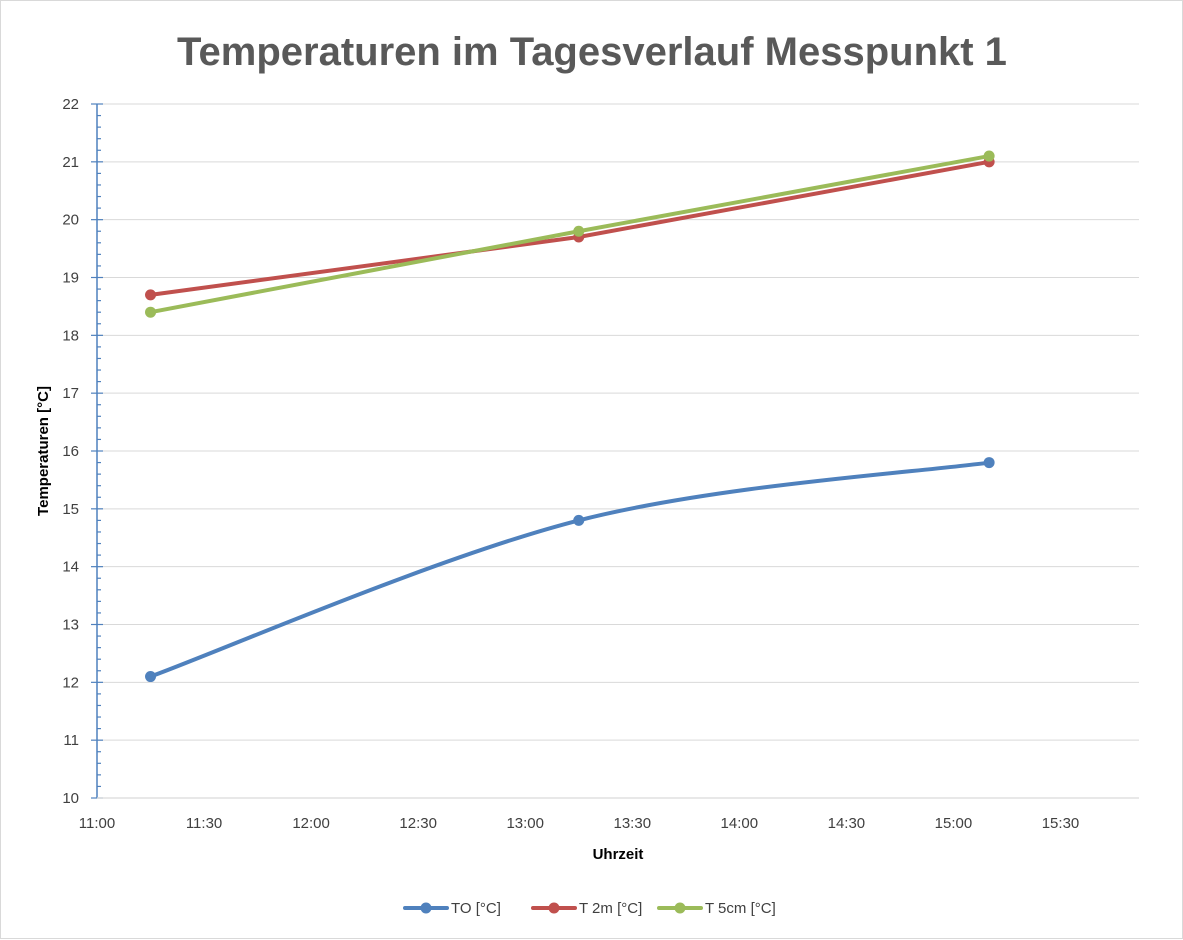  I want to click on y-tick-label: 14, so click(70, 567).